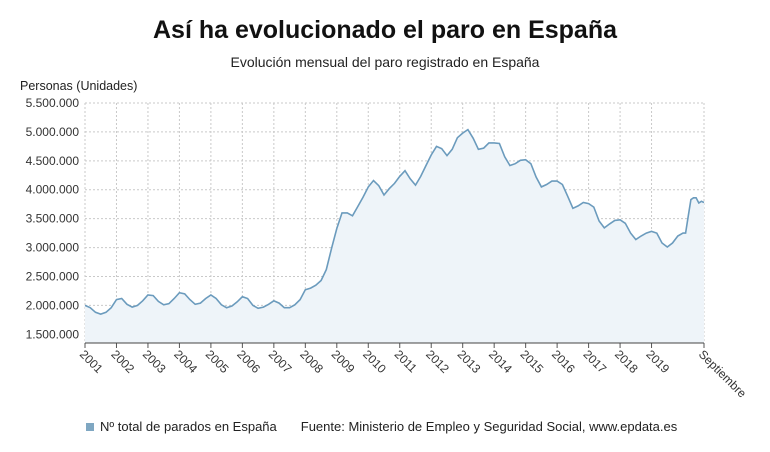 This screenshot has width=770, height=452. Describe the element at coordinates (90, 426) in the screenshot. I see `legend-swatch` at that location.